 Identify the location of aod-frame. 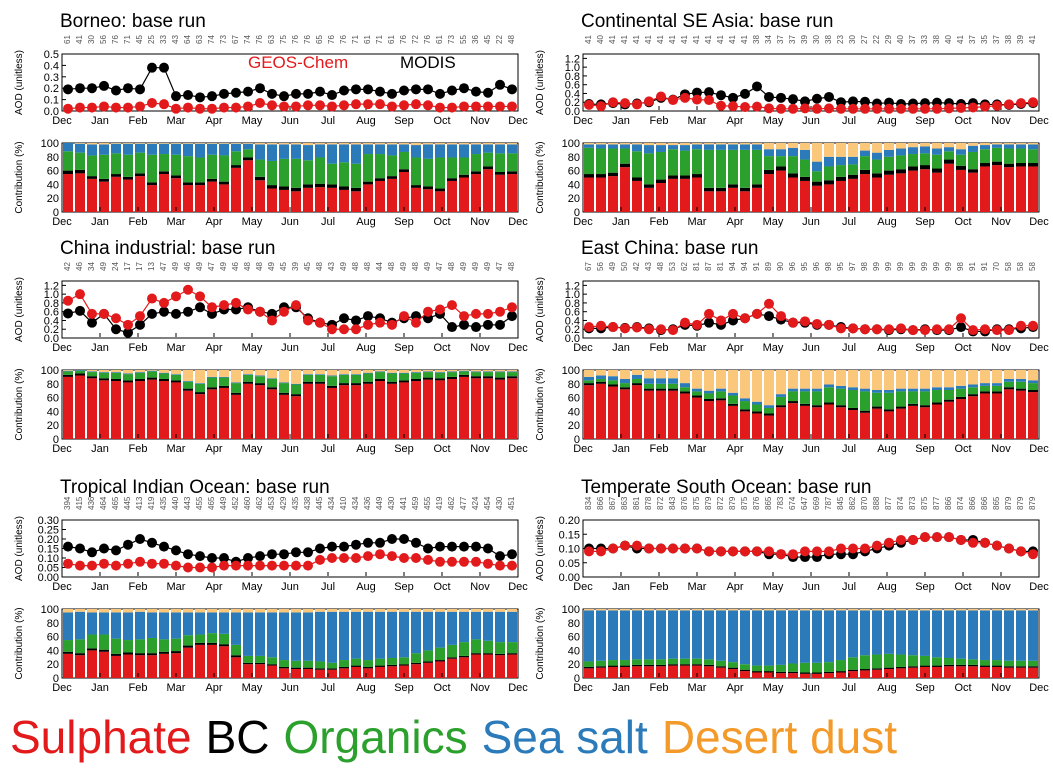
(290, 82).